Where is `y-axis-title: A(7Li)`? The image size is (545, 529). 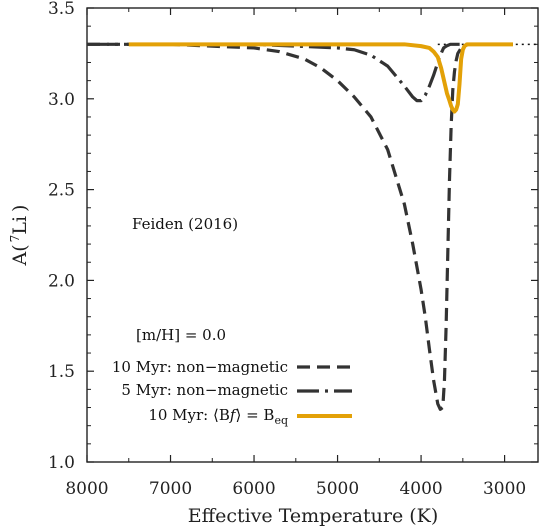 y-axis-title: A(7Li) is located at coordinates (19, 236).